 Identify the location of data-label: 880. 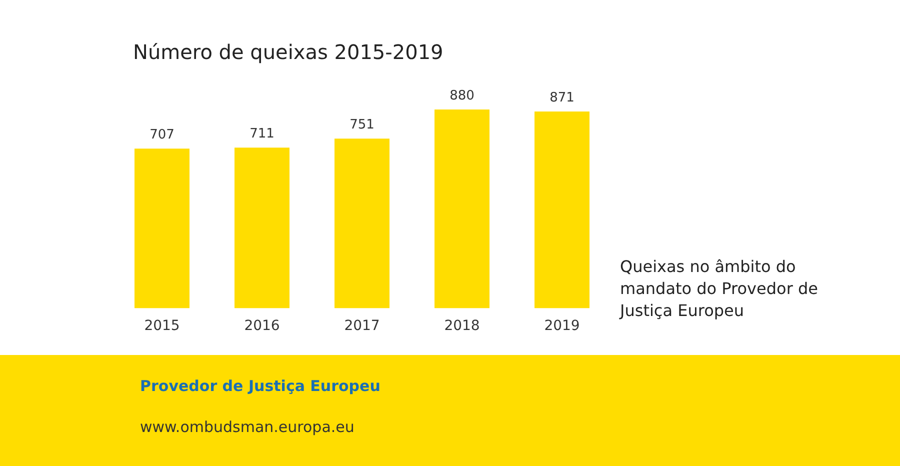
(462, 96).